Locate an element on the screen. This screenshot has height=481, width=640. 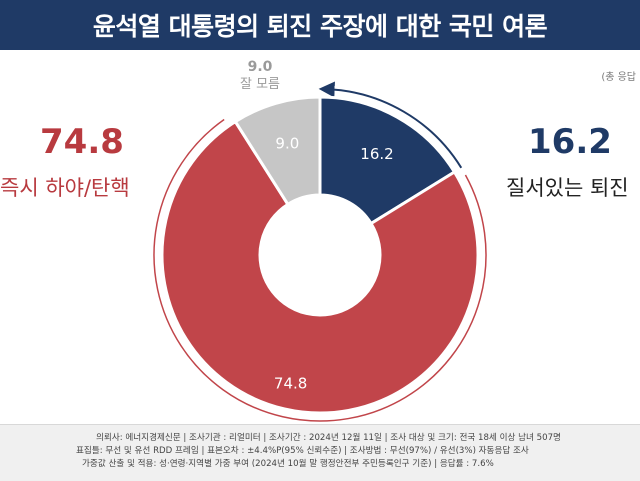
slice-label-orderly-resign: 16.2 is located at coordinates (376, 154).